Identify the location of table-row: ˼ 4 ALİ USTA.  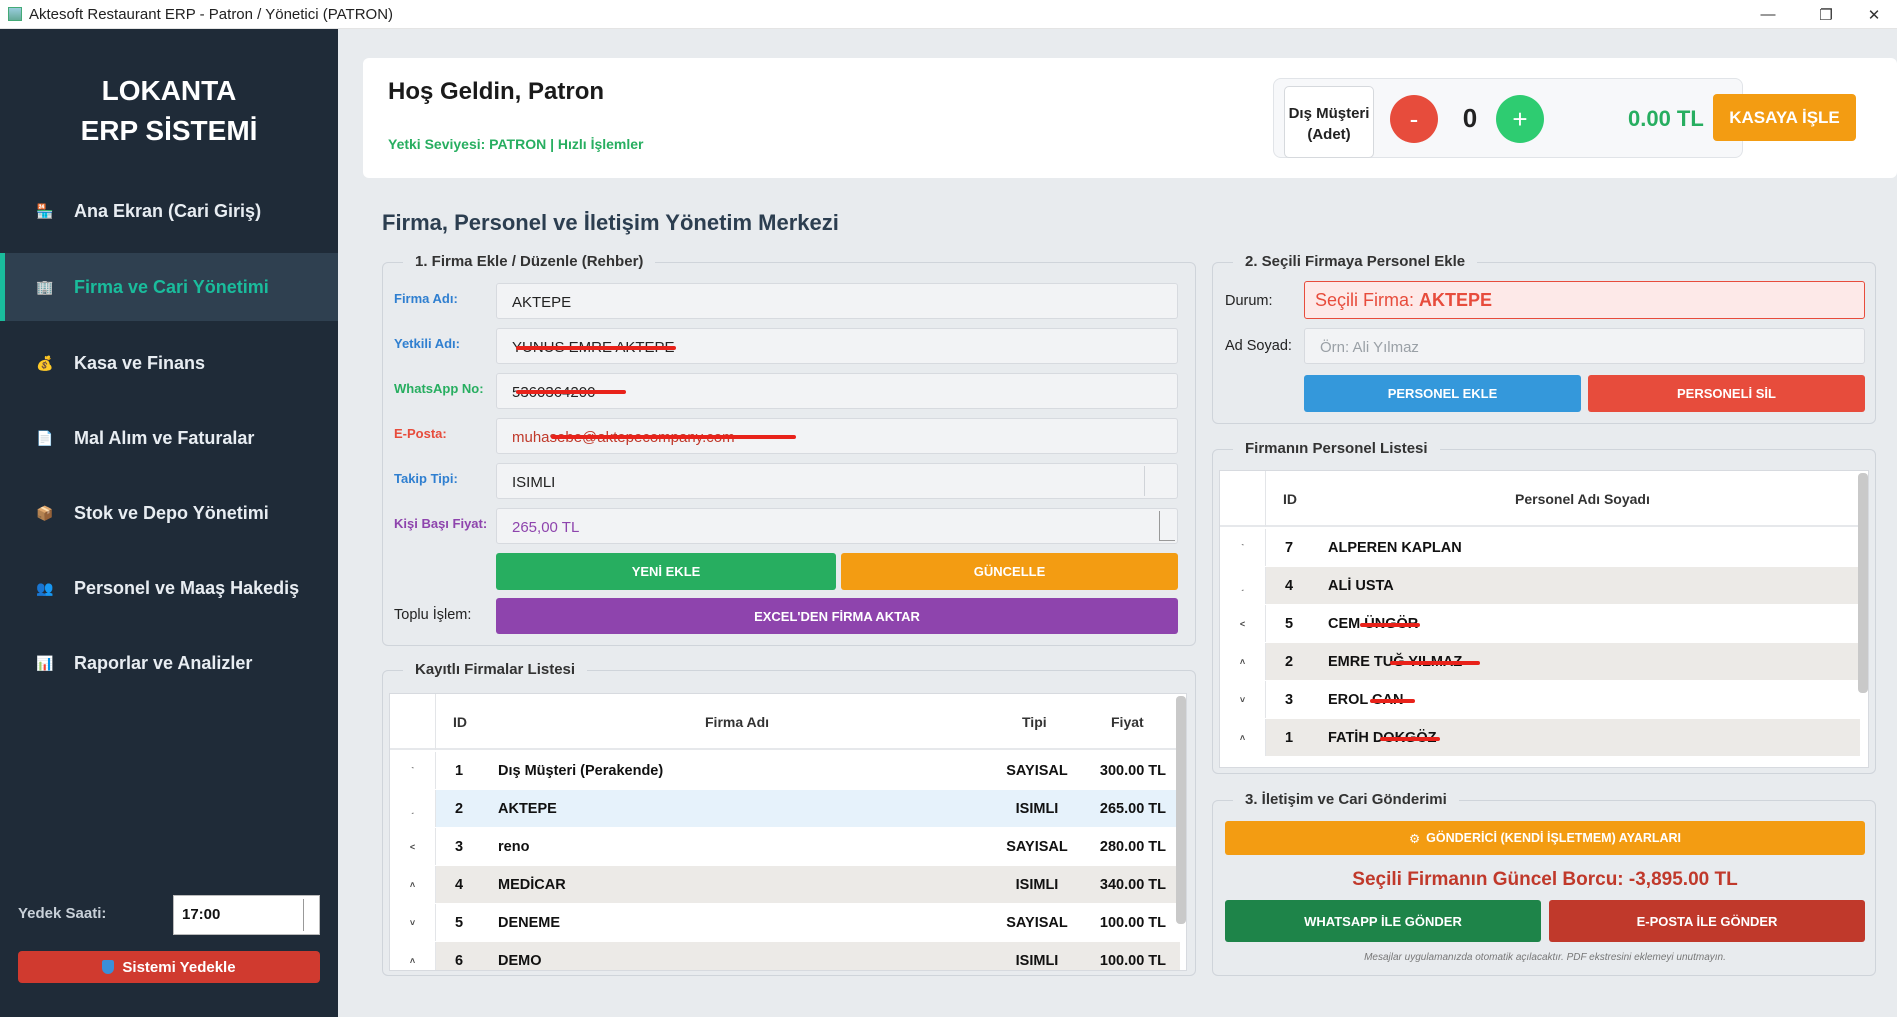
(1540, 585).